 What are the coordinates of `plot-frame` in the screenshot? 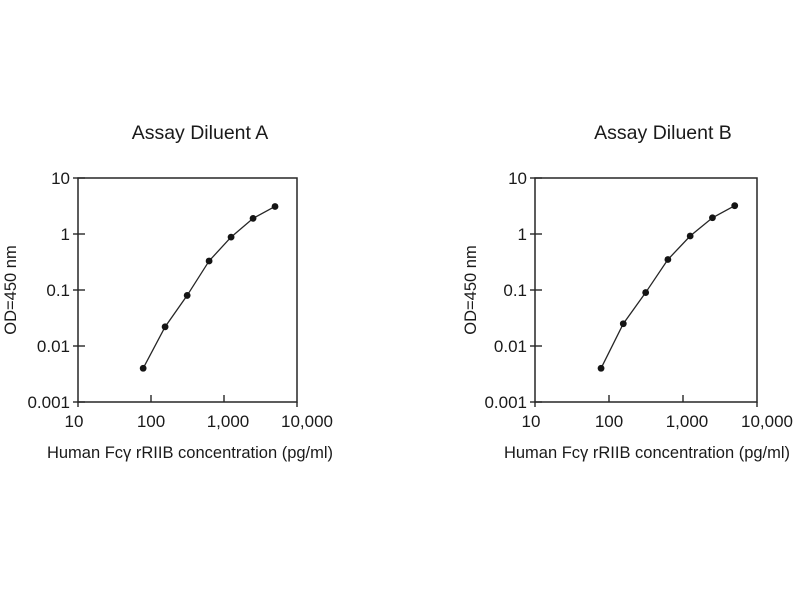 It's located at (187, 290).